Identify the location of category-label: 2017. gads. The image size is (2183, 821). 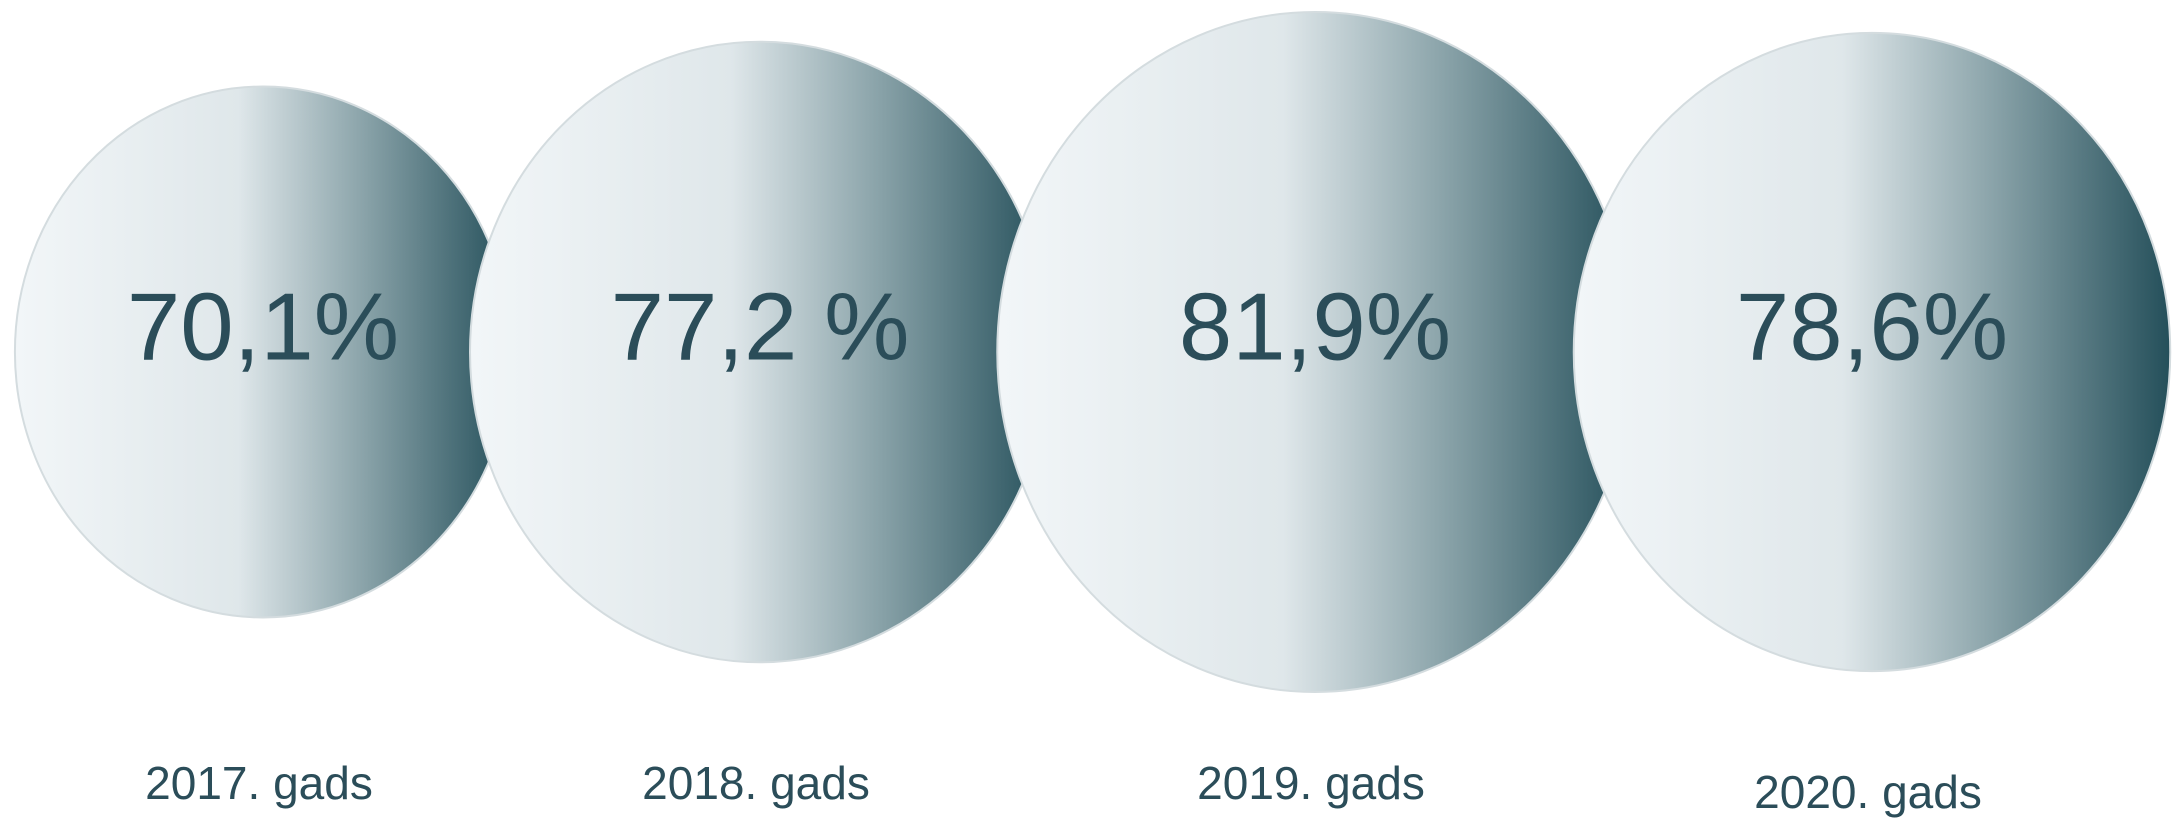
(259, 783).